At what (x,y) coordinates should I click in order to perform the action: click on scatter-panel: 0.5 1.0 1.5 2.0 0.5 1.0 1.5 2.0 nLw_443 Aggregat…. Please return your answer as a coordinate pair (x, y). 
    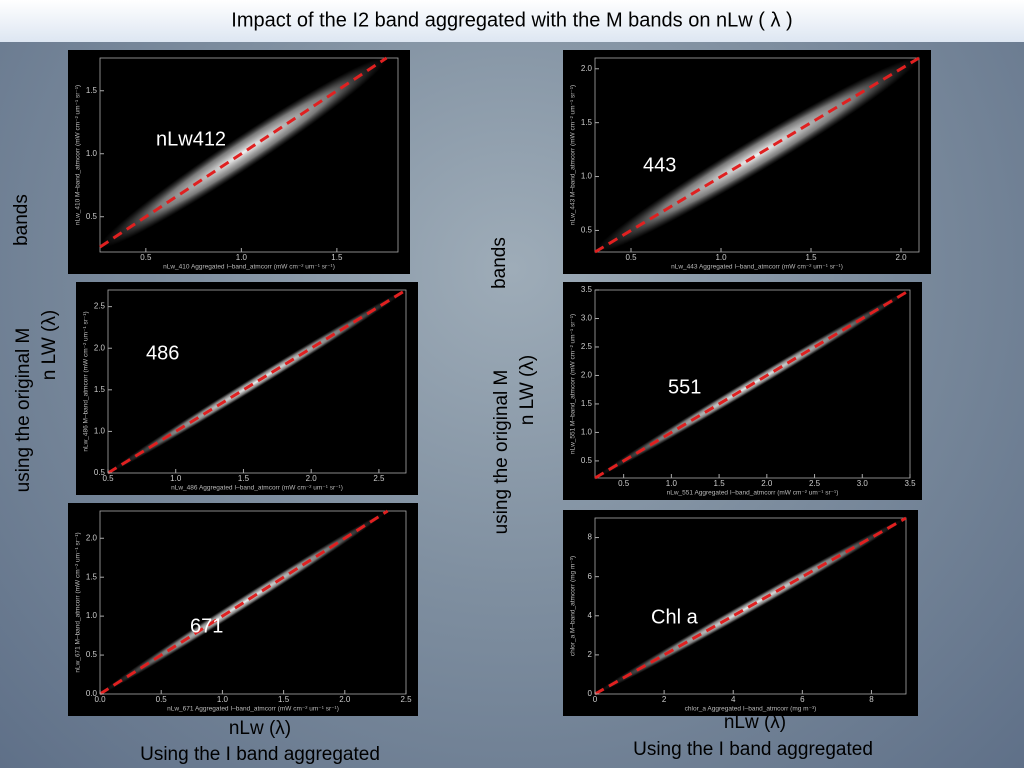
    Looking at the image, I should click on (747, 162).